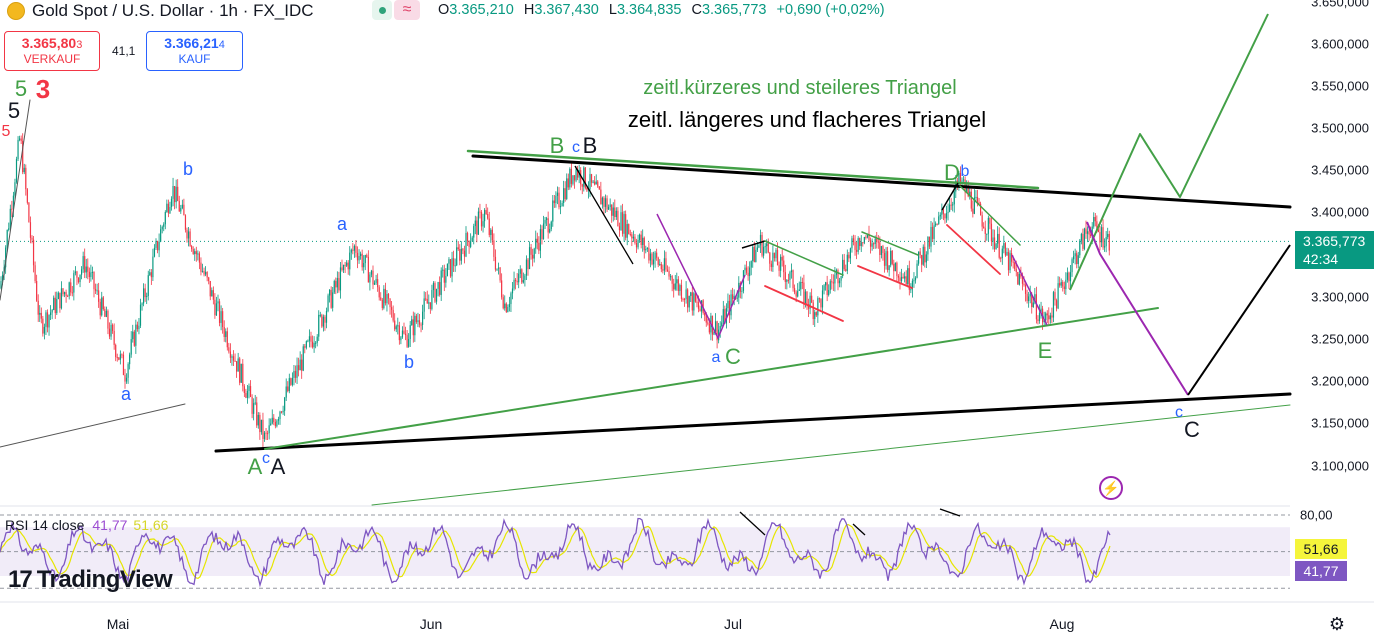 This screenshot has width=1374, height=636. What do you see at coordinates (645, 548) in the screenshot?
I see `rsi-pane` at bounding box center [645, 548].